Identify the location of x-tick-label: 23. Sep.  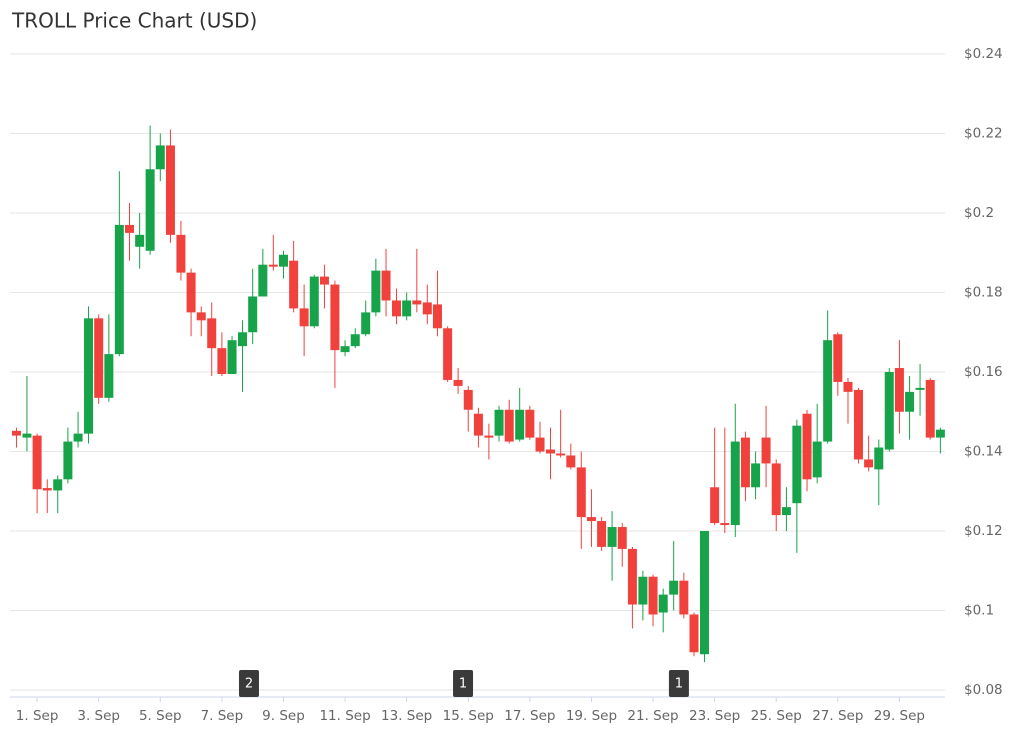
(714, 716).